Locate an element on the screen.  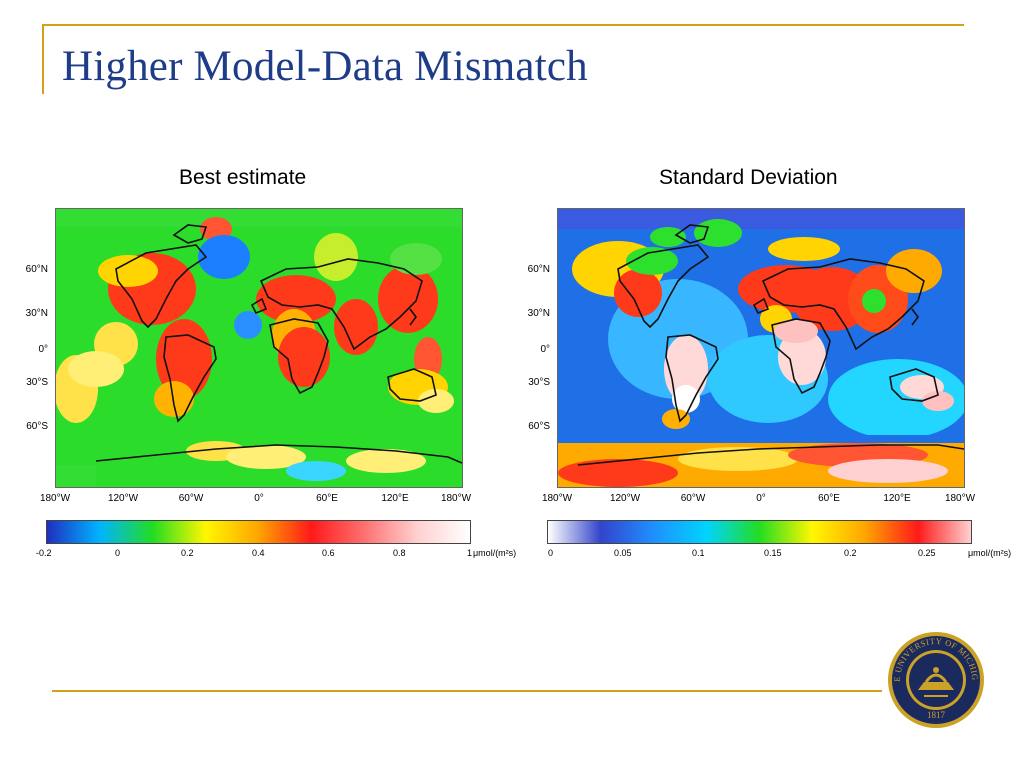
colorbar-tick: 0.25 is located at coordinates (927, 553).